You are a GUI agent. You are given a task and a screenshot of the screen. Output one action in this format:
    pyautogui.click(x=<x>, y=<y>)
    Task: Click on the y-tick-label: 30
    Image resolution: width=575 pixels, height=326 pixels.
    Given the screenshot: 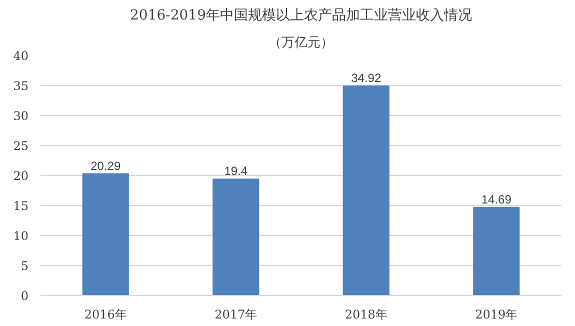 What is the action you would take?
    pyautogui.click(x=21, y=116)
    